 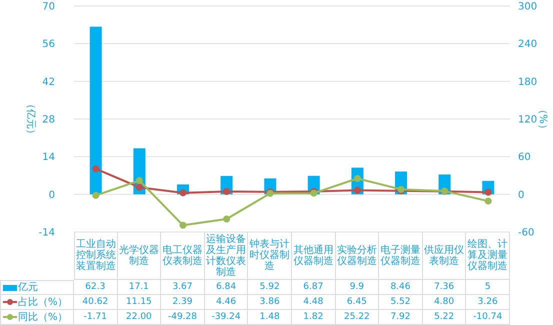 What do you see at coordinates (528, 7) in the screenshot?
I see `y2-tick-label: 300` at bounding box center [528, 7].